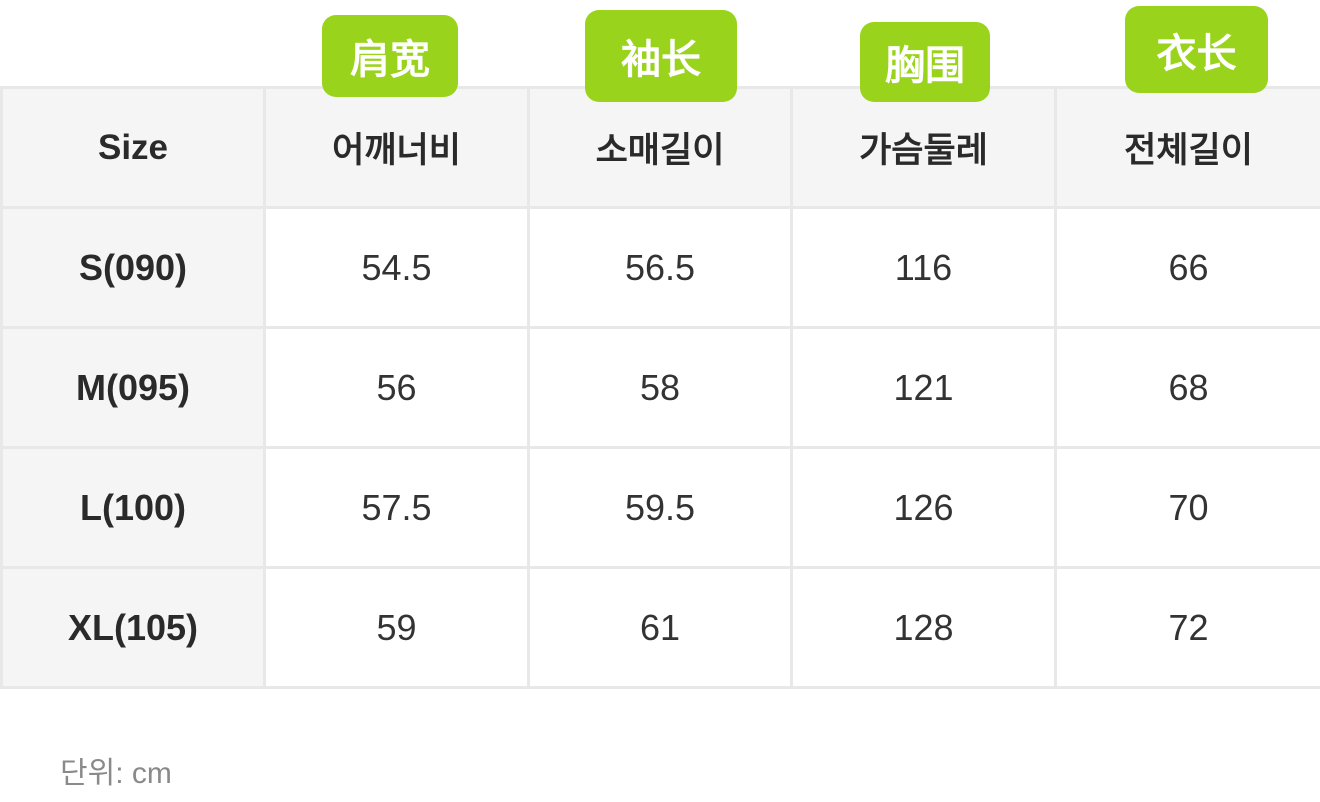  What do you see at coordinates (133, 387) in the screenshot?
I see `size-cell: M(095)` at bounding box center [133, 387].